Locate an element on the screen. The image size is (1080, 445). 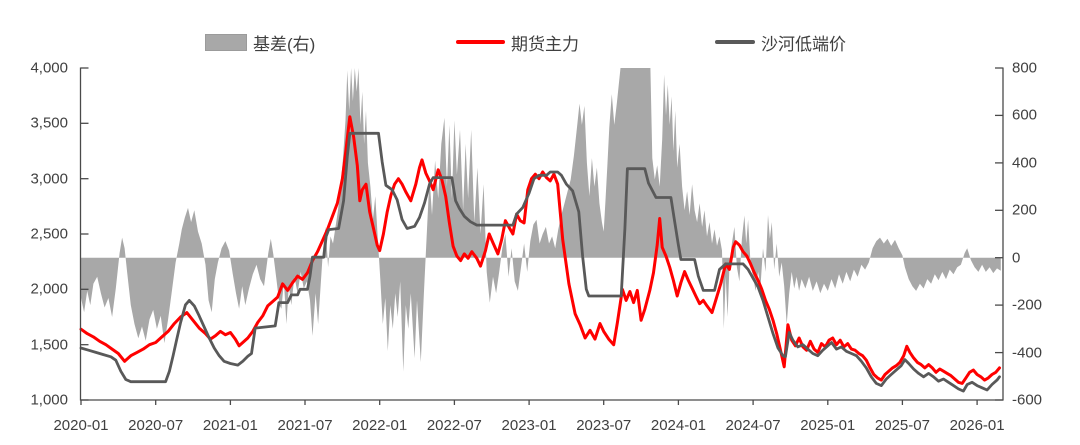
legend-item-shahe: 沙河低端价 is located at coordinates (780, 42).